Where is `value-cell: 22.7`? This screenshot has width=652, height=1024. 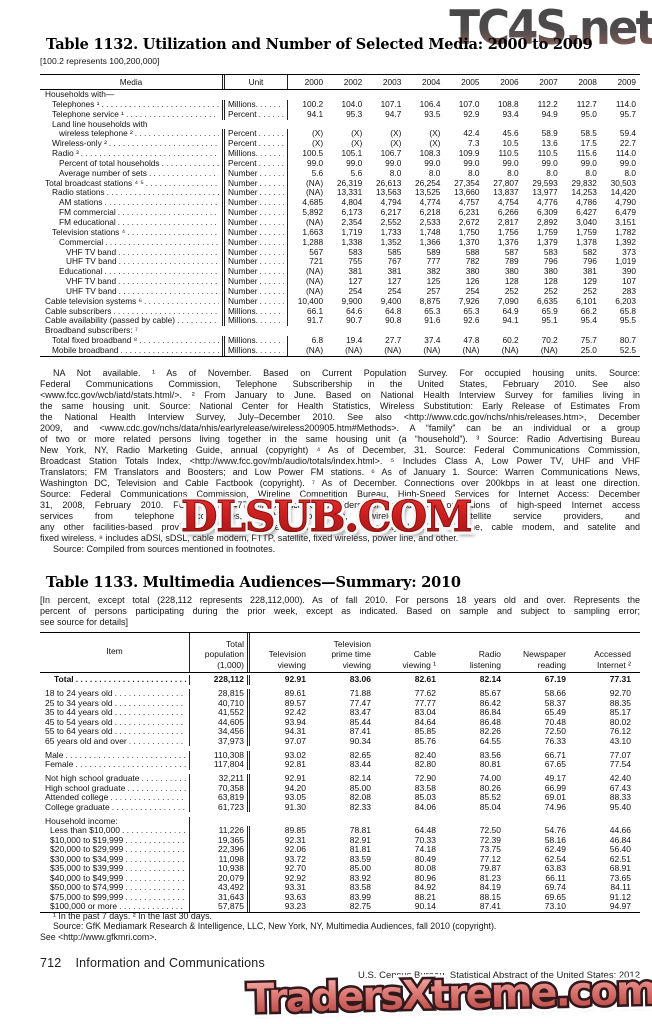 value-cell: 22.7 is located at coordinates (627, 144).